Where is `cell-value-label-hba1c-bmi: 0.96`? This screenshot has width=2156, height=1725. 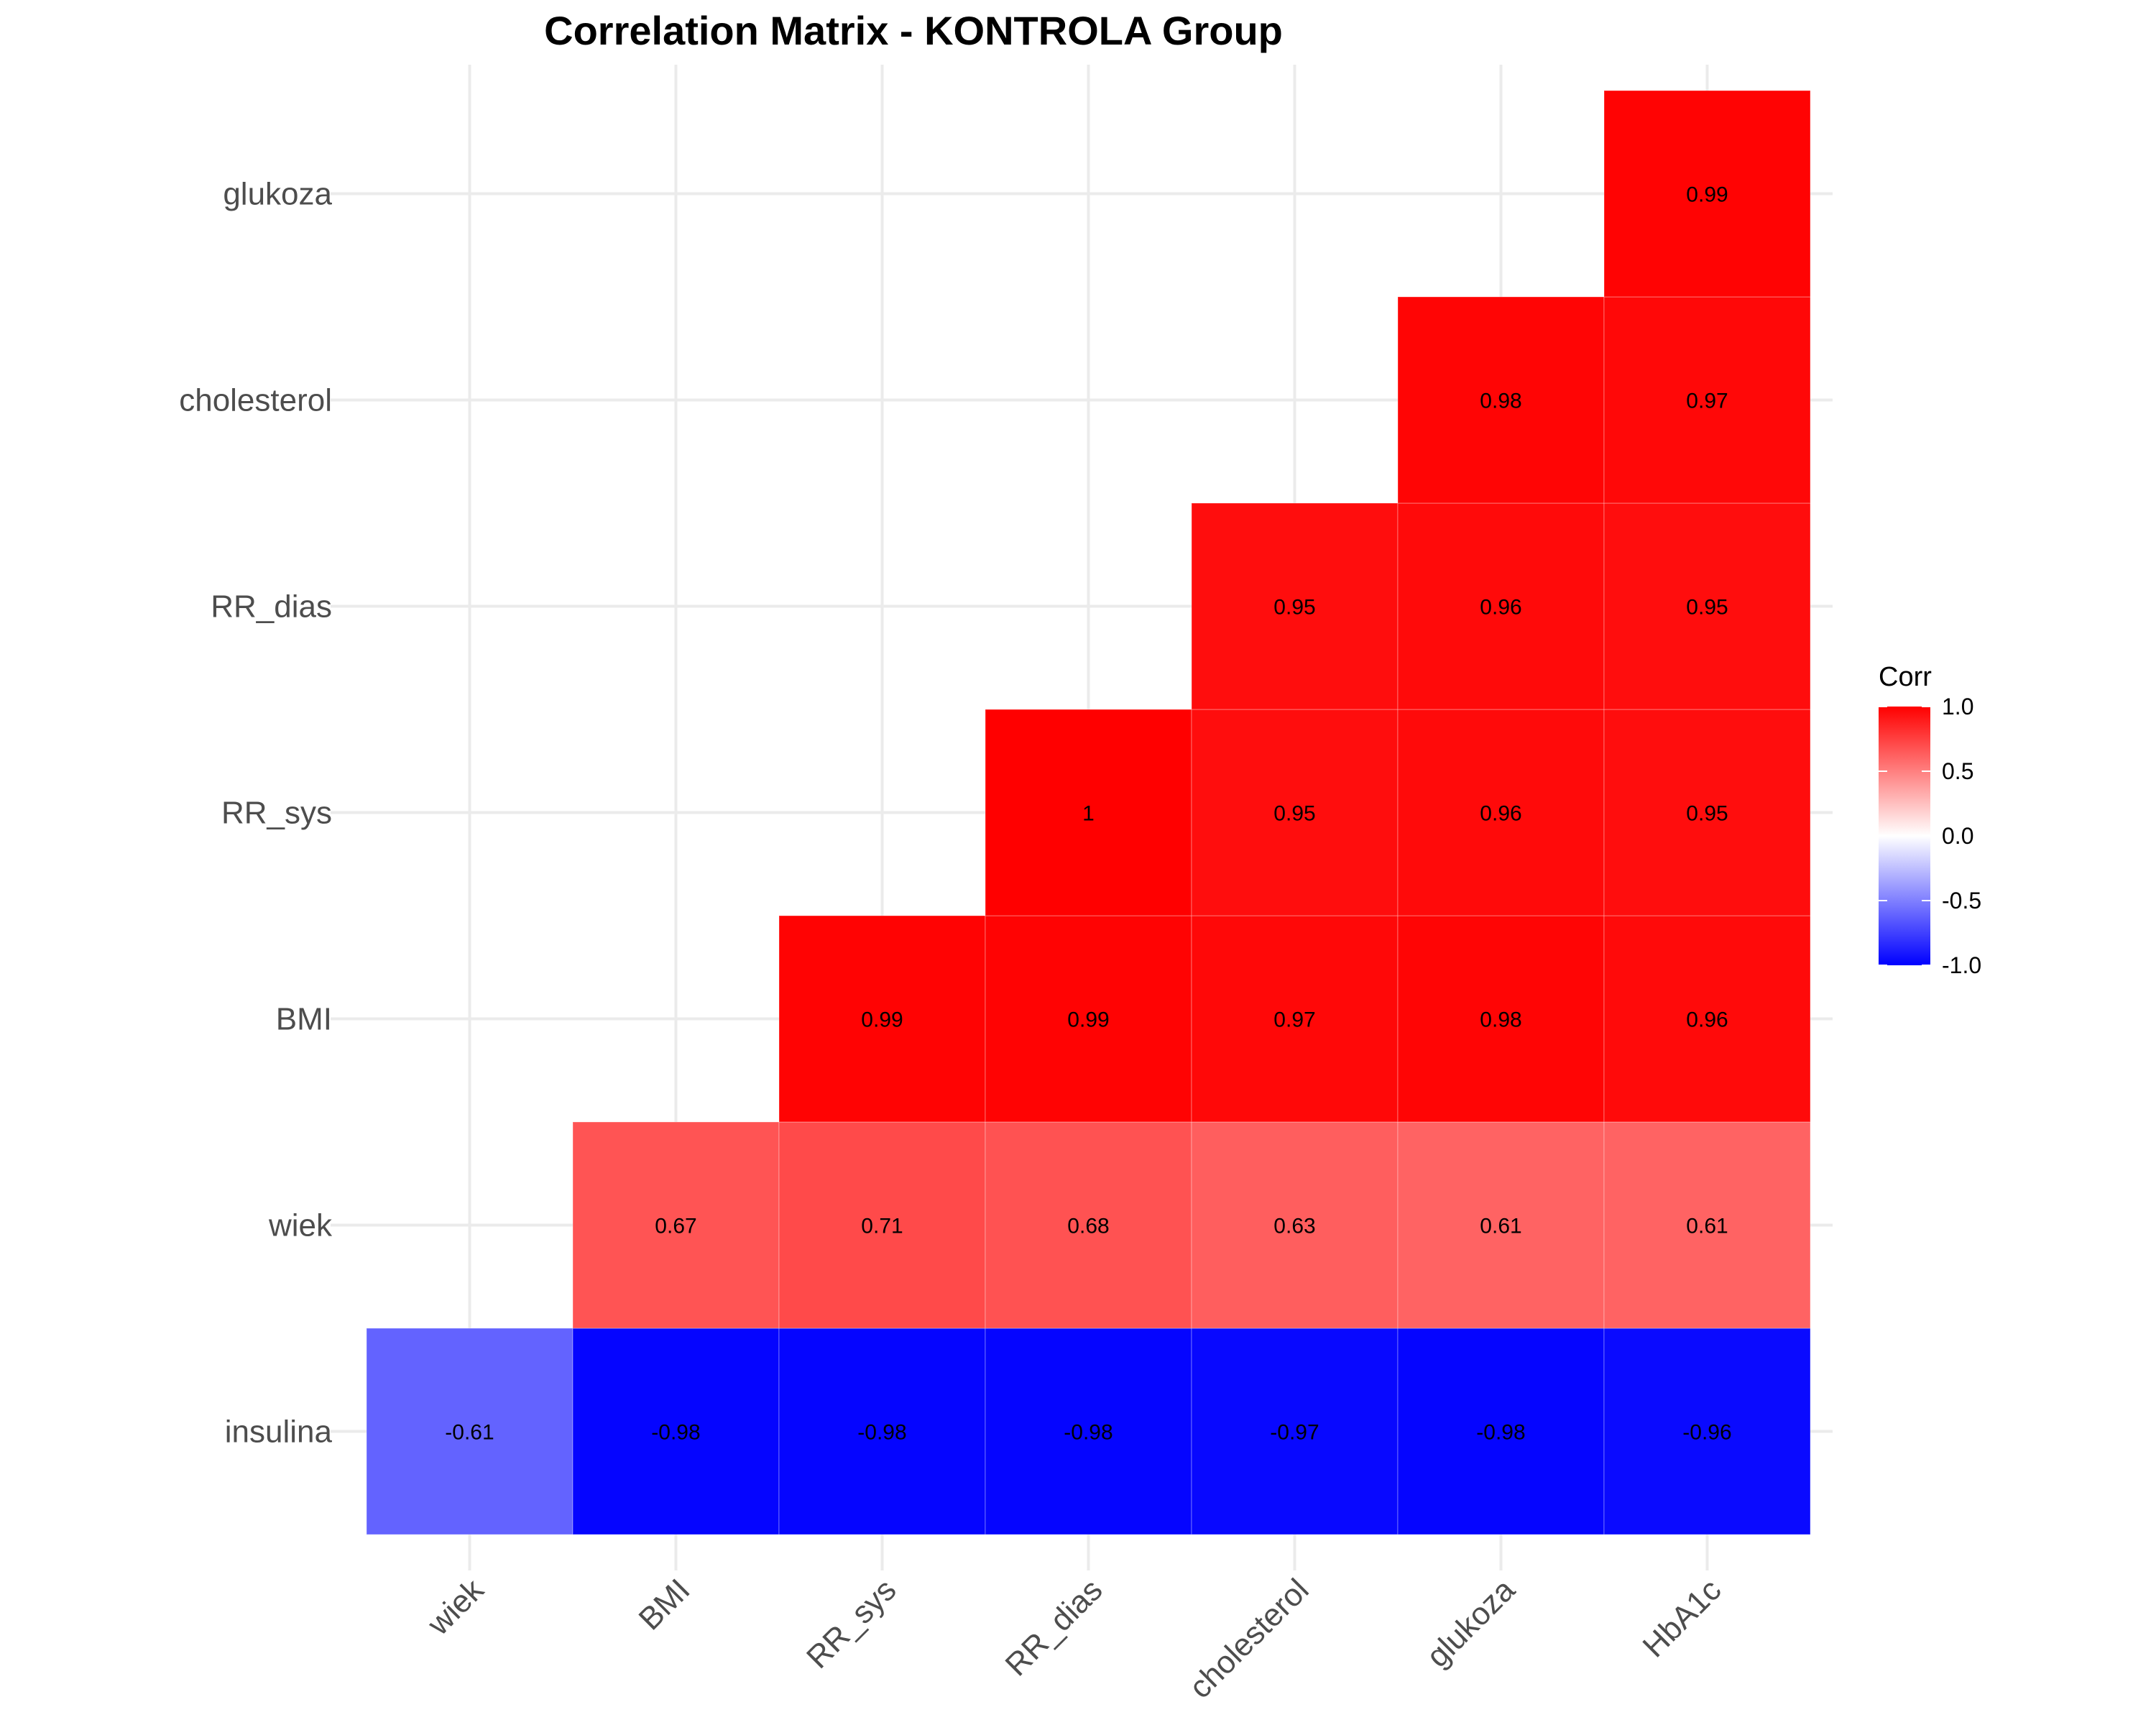 cell-value-label-hba1c-bmi: 0.96 is located at coordinates (1707, 1020).